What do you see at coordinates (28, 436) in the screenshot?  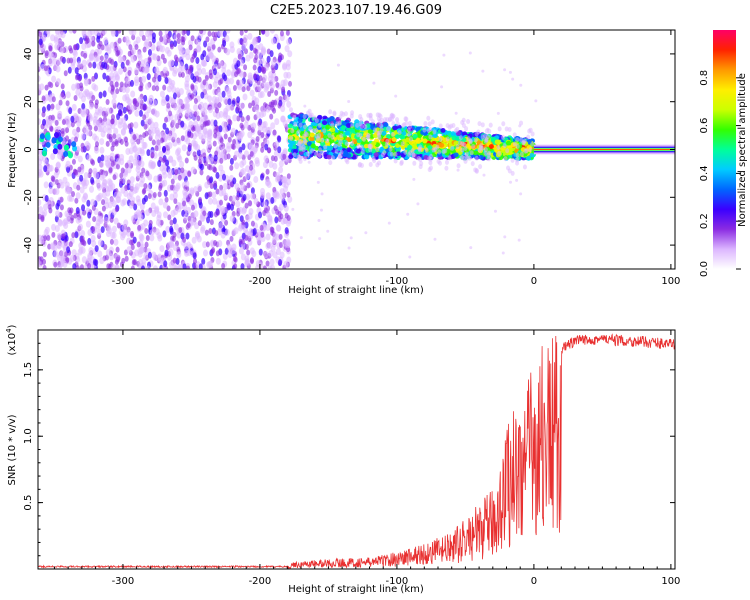 I see `snr-y-tick-label: 1.0` at bounding box center [28, 436].